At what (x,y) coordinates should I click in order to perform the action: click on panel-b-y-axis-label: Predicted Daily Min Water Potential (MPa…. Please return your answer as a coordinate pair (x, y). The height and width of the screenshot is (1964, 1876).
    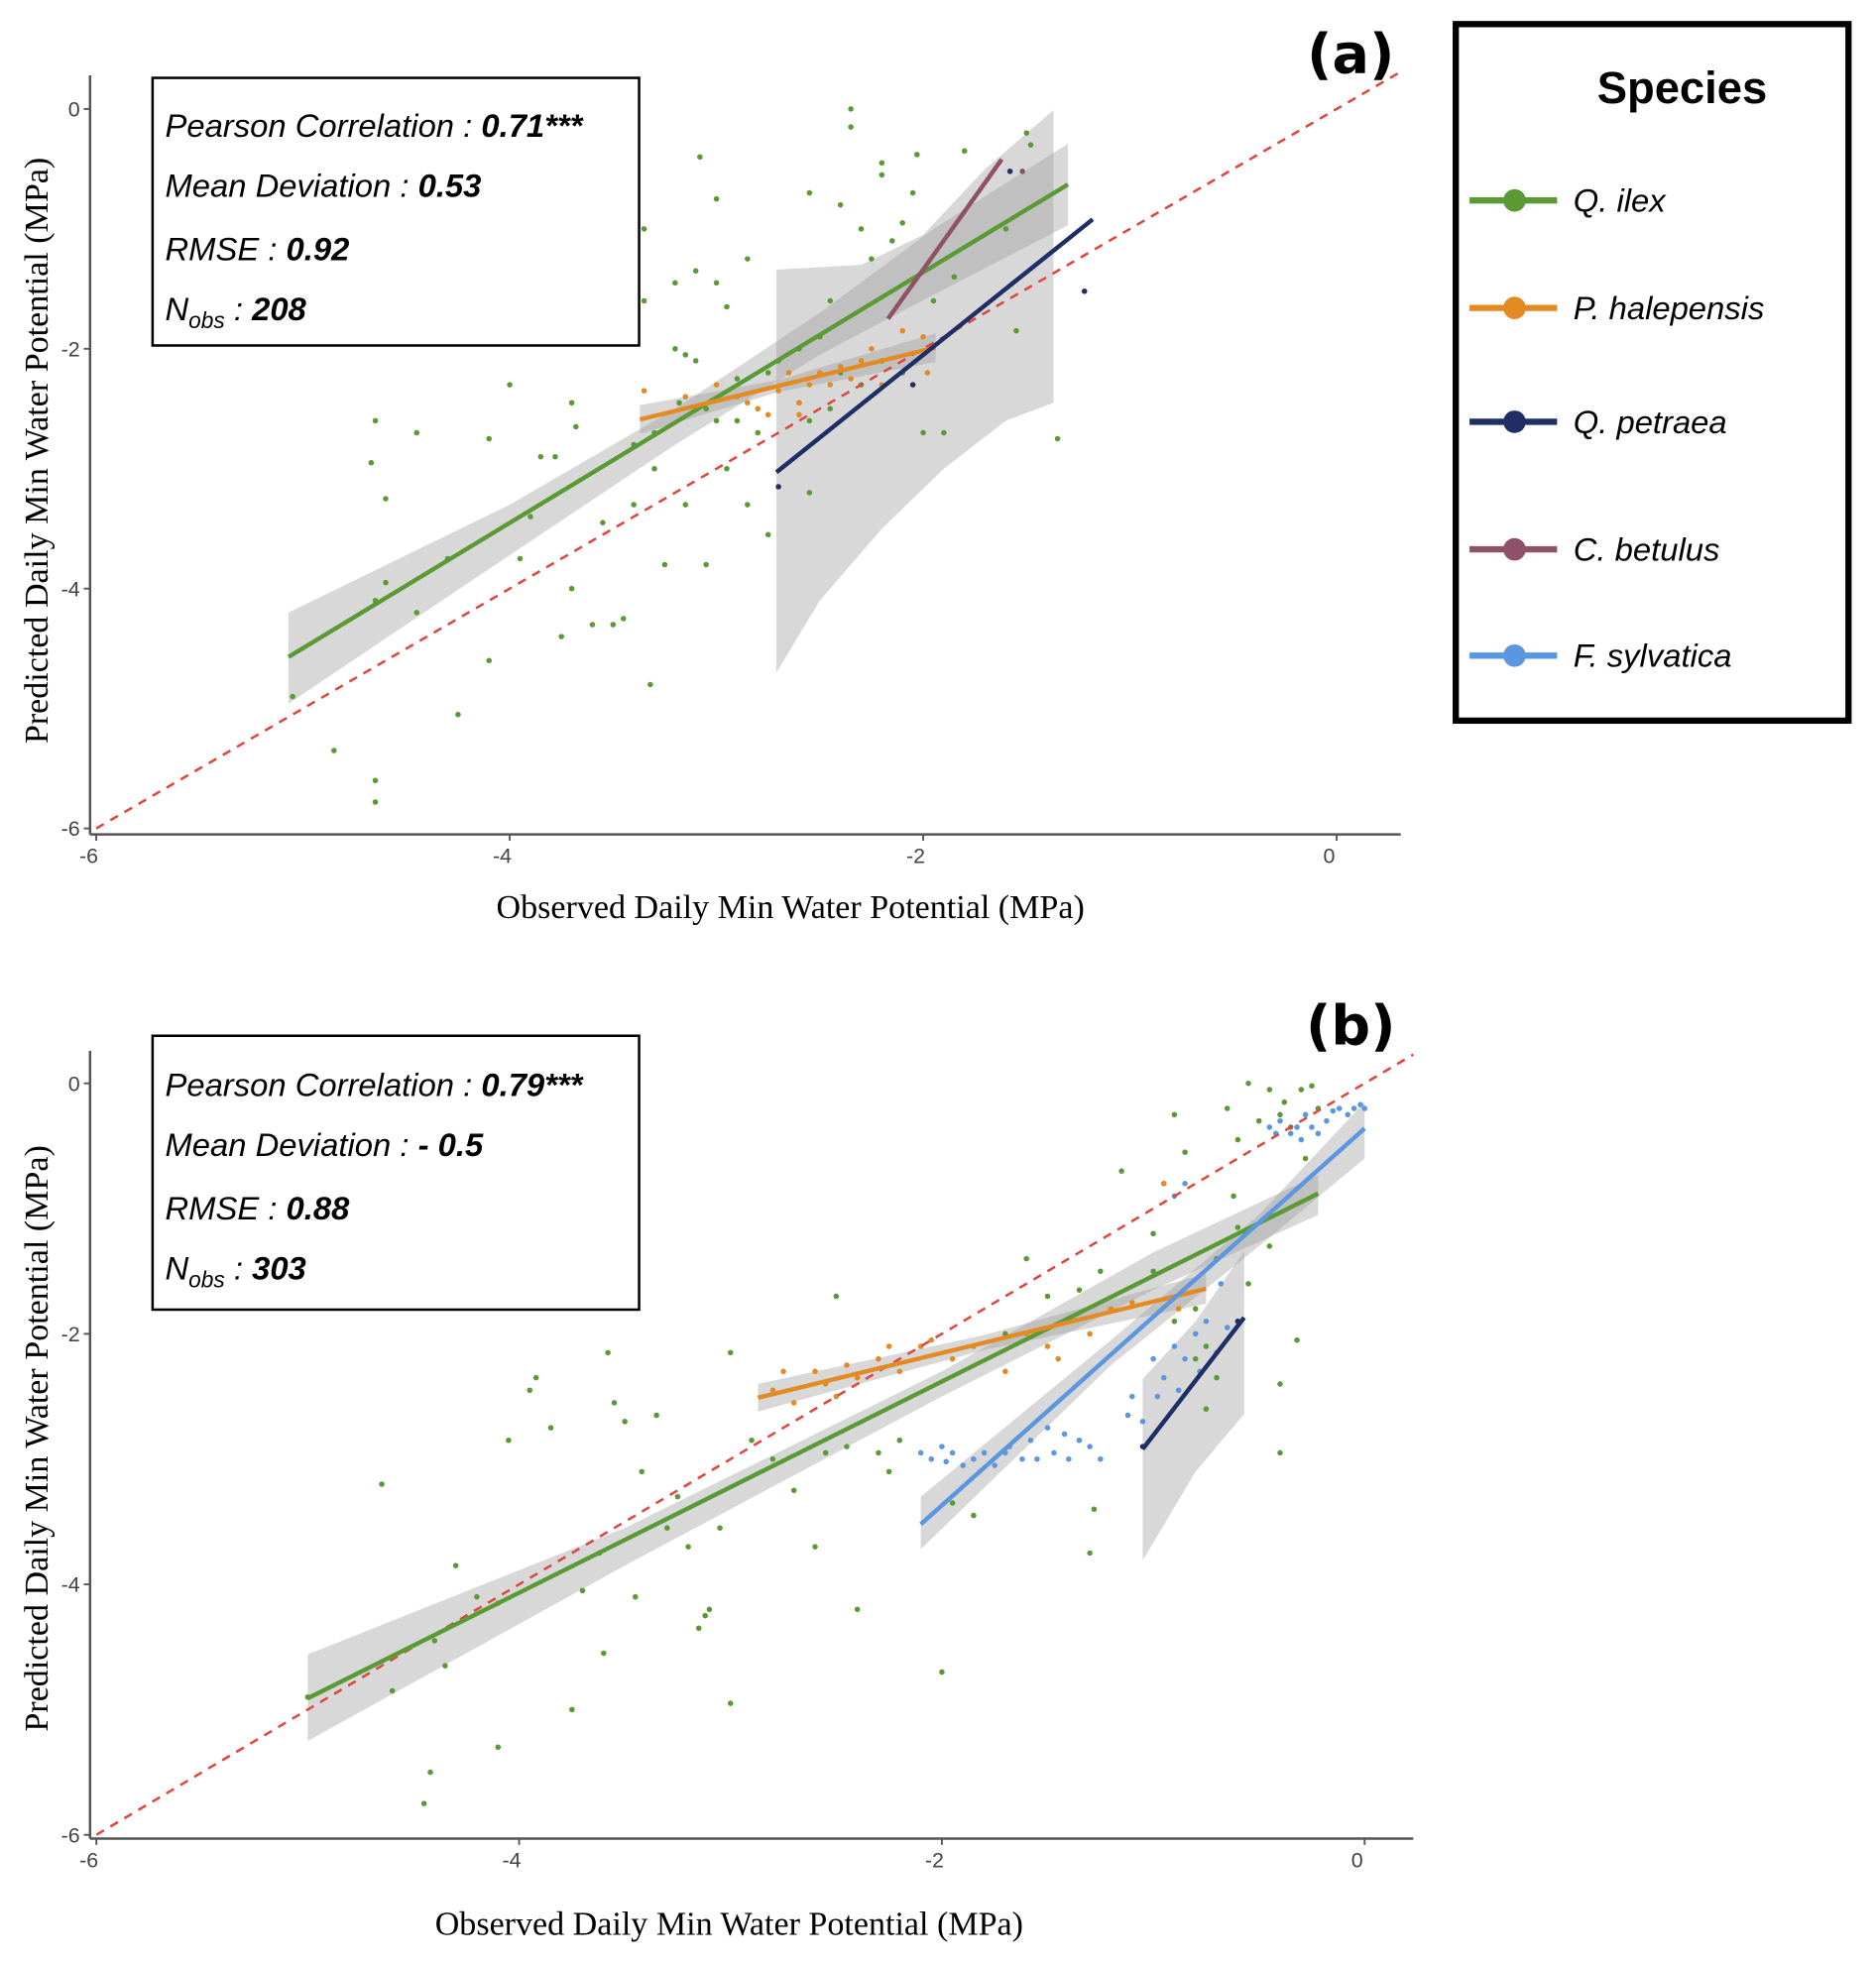
    Looking at the image, I should click on (37, 1438).